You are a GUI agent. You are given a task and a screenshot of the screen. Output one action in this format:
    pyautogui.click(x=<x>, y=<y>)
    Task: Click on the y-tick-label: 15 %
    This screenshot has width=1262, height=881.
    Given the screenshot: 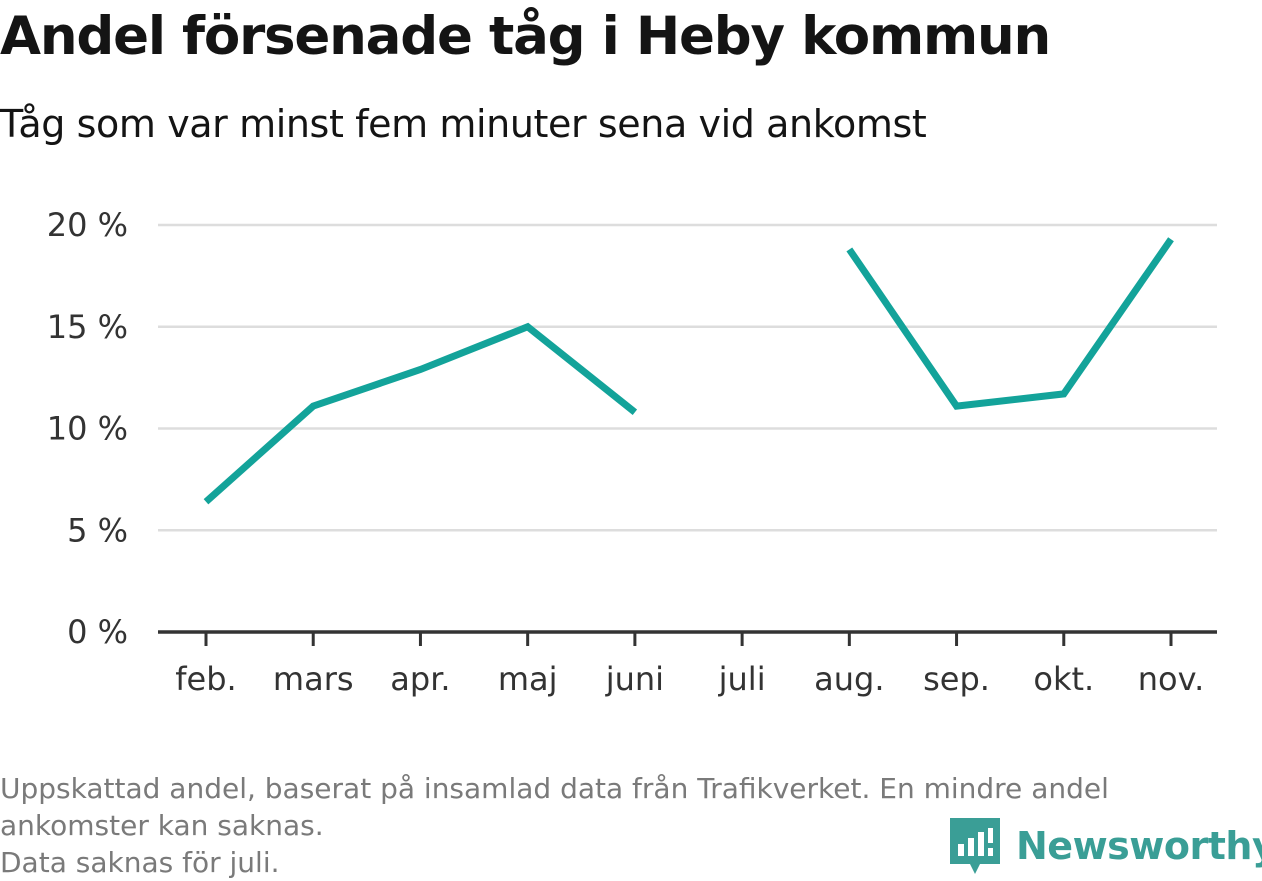 What is the action you would take?
    pyautogui.click(x=87, y=327)
    